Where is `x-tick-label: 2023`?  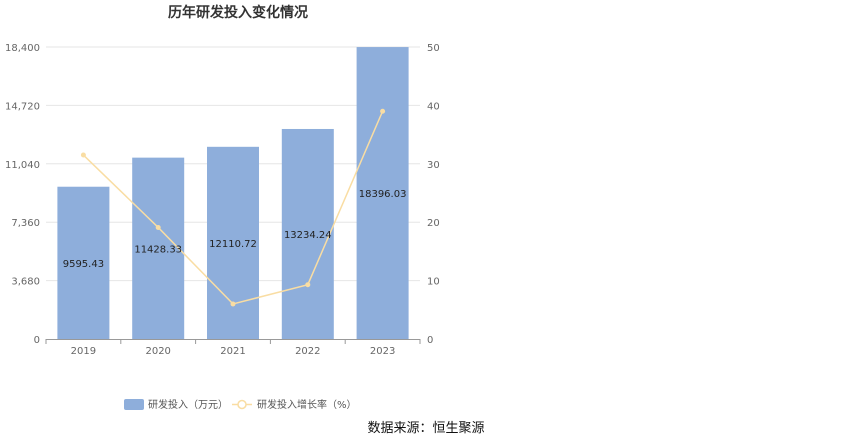
x-tick-label: 2023 is located at coordinates (382, 351).